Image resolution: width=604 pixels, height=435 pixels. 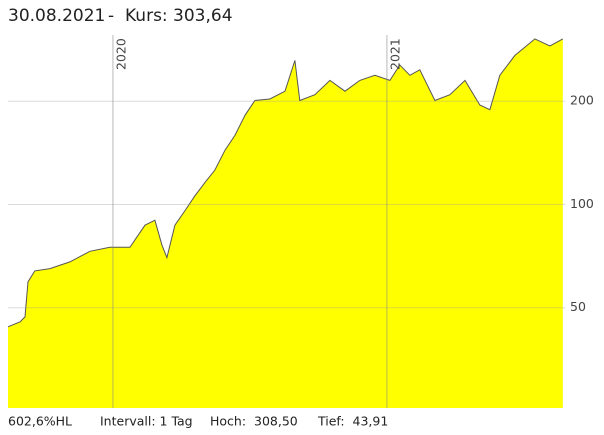 What do you see at coordinates (146, 421) in the screenshot?
I see `interval: Intervall: 1 Tag` at bounding box center [146, 421].